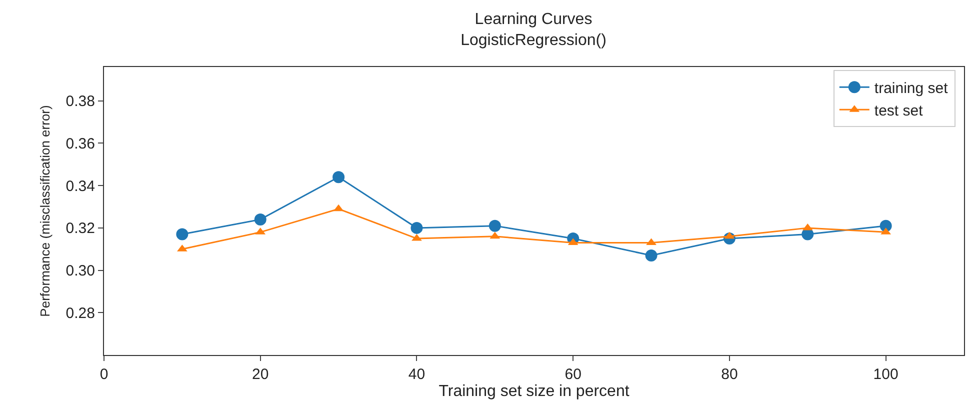 The image size is (970, 401). I want to click on y-axis-title: Performance (misclassification error), so click(45, 211).